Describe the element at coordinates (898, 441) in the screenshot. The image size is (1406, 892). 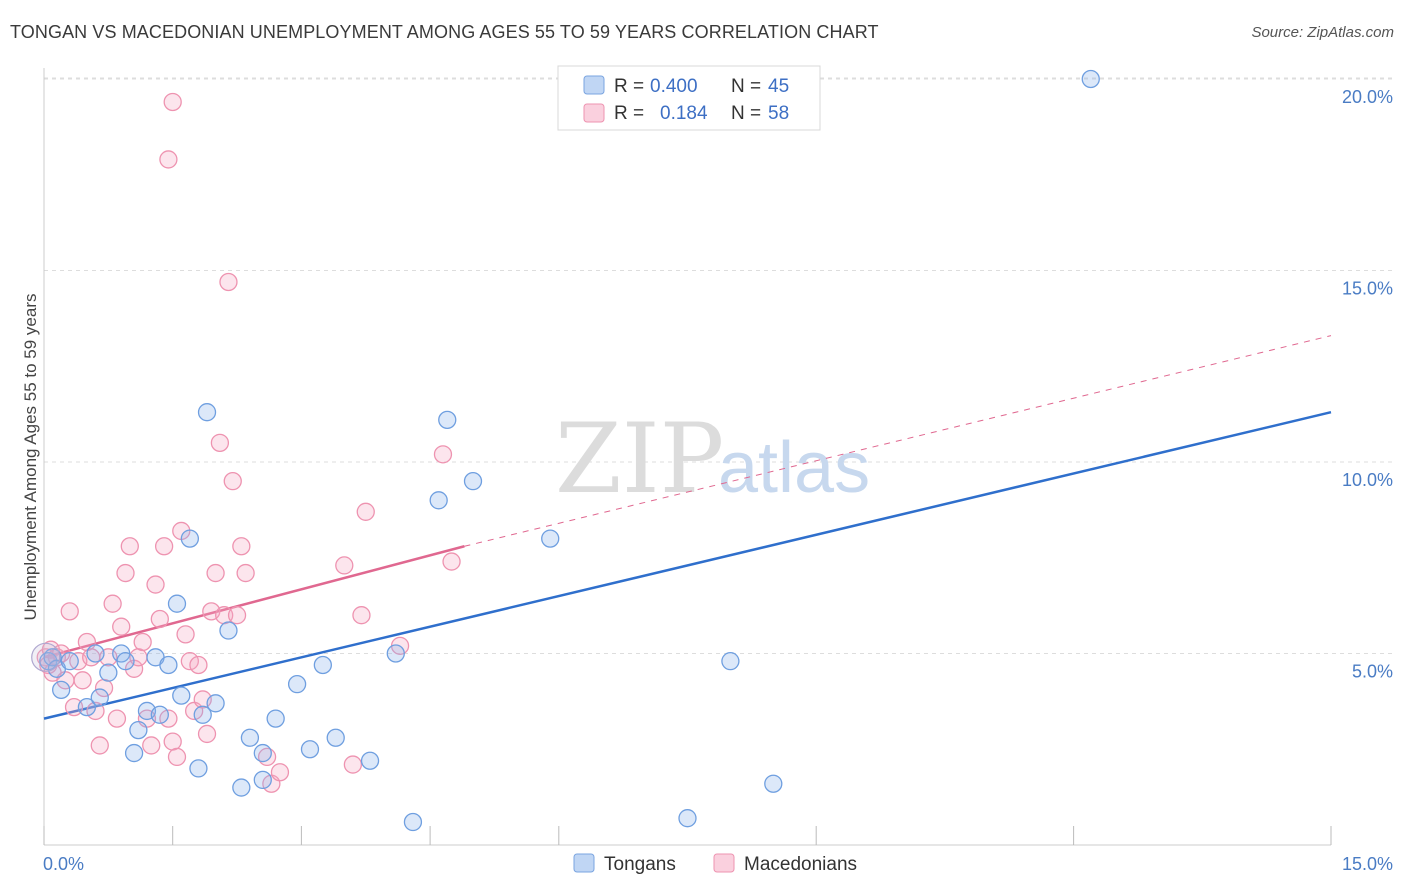
I see `macedonians-trend-extension` at that location.